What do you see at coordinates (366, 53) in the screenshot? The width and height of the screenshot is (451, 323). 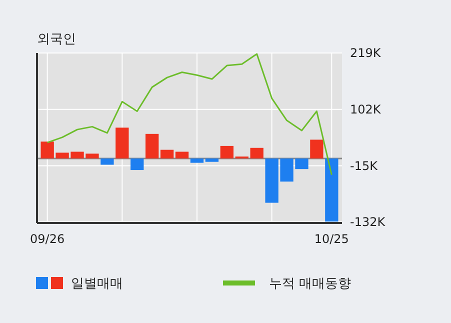 I see `y-tick-label: 219K` at bounding box center [366, 53].